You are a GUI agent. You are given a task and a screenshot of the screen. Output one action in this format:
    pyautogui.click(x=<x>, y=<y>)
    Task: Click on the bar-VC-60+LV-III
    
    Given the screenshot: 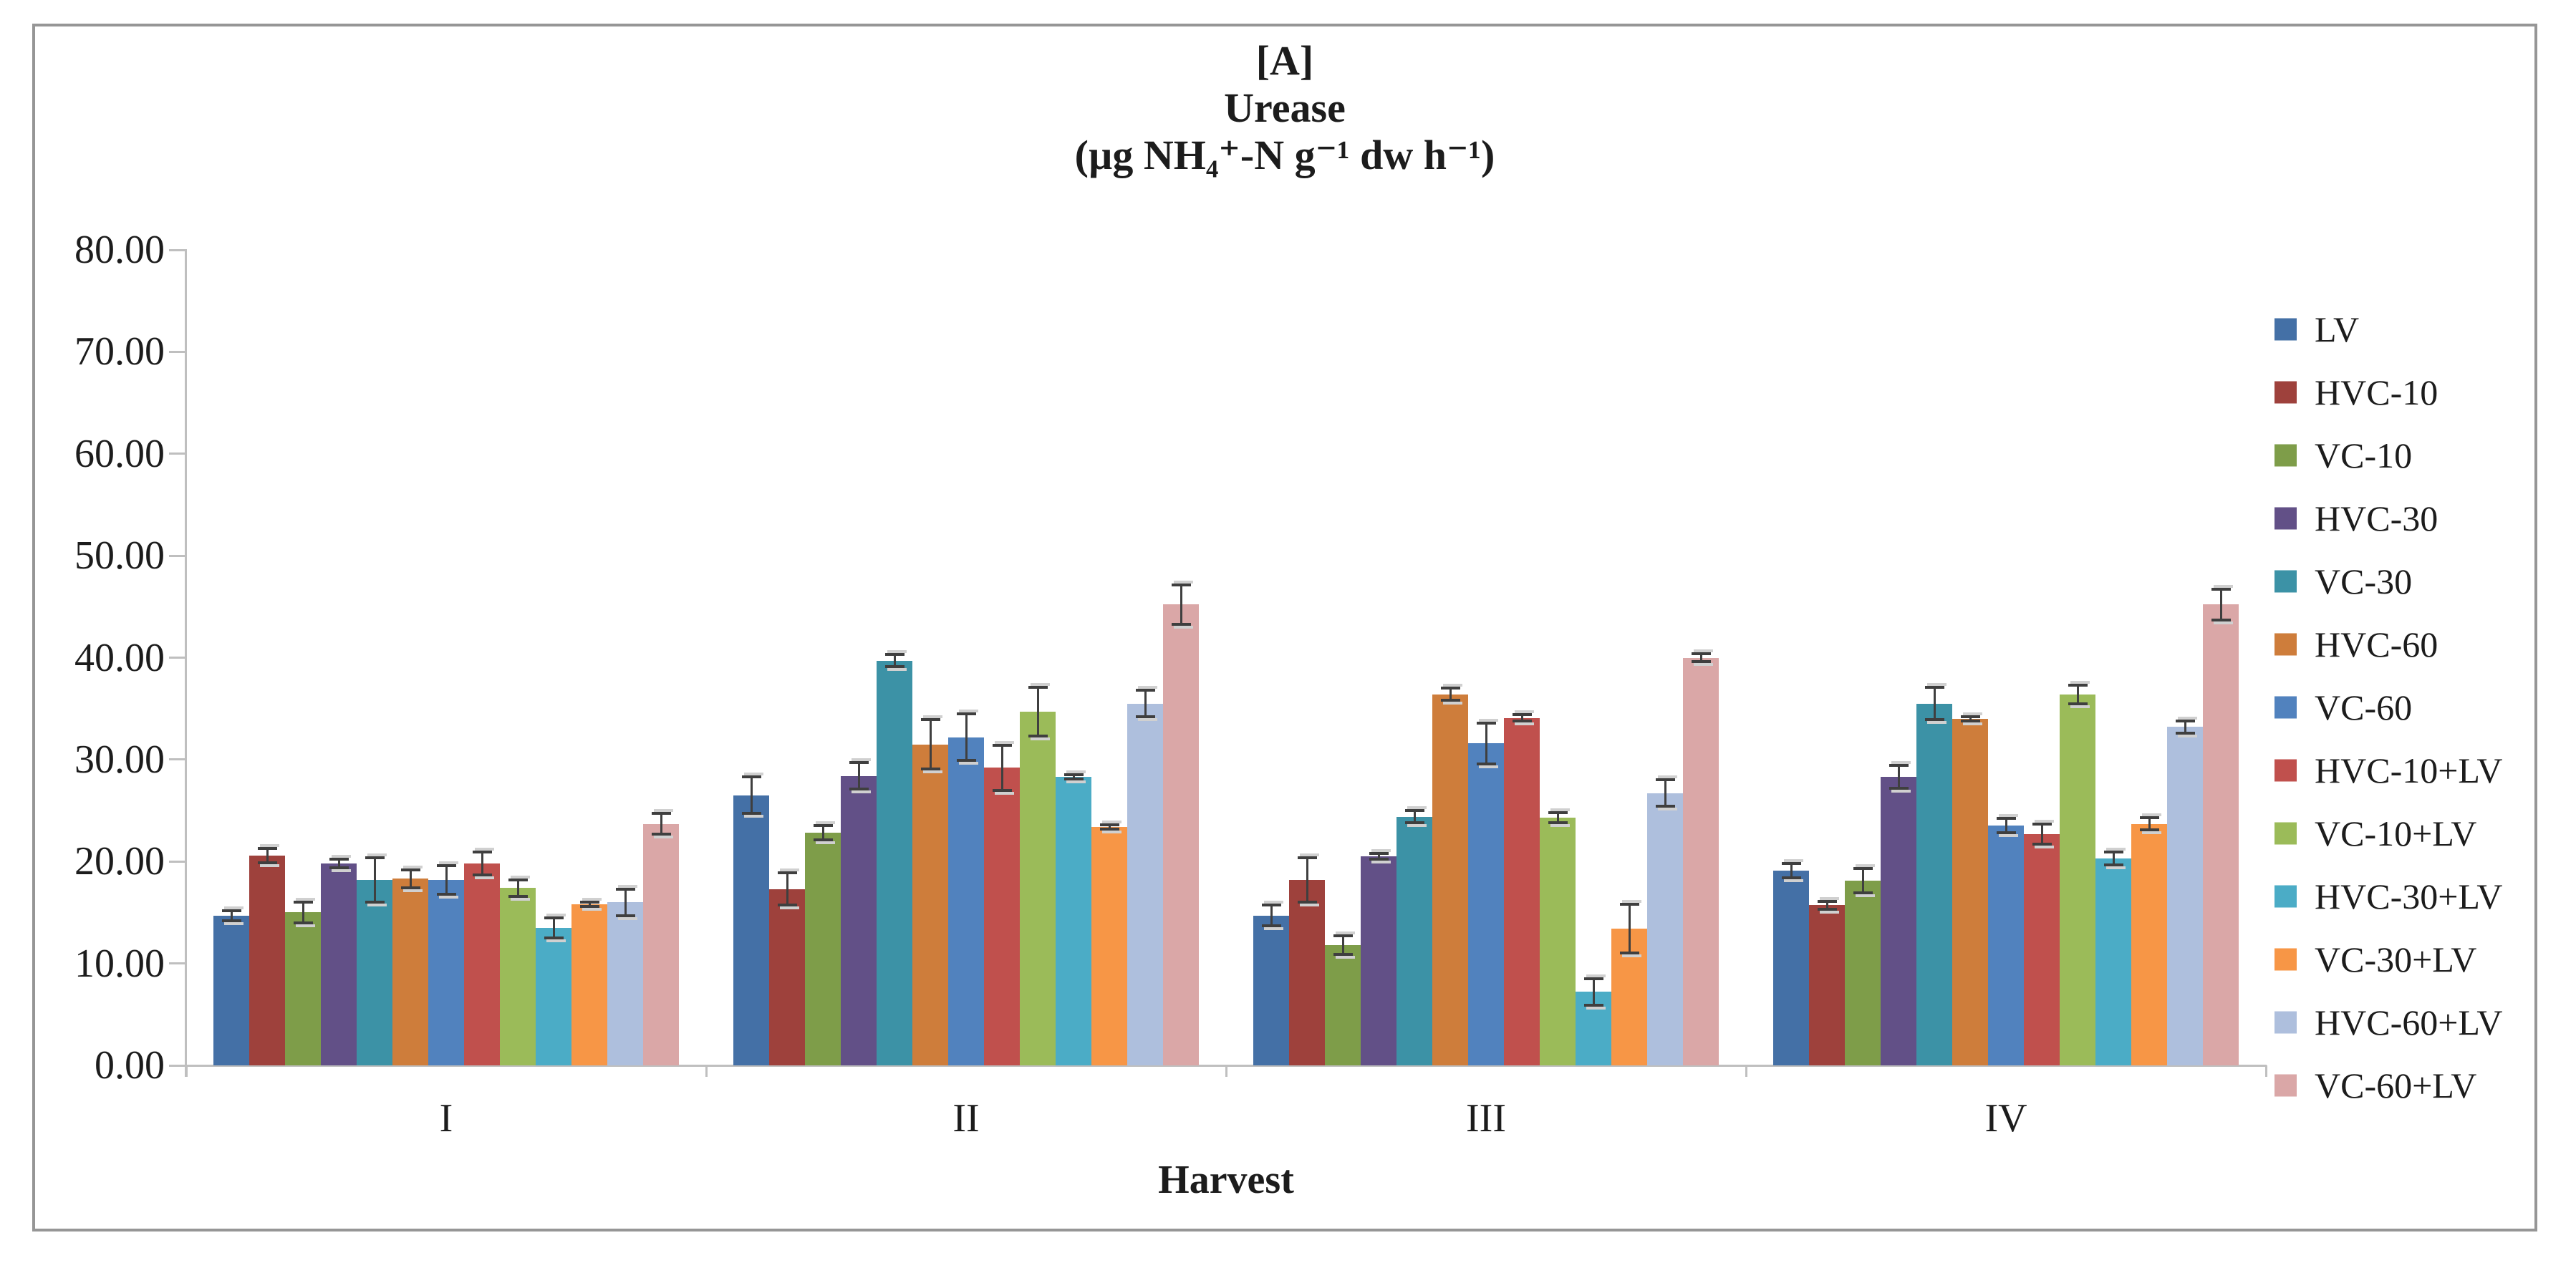 What is the action you would take?
    pyautogui.click(x=1701, y=861)
    